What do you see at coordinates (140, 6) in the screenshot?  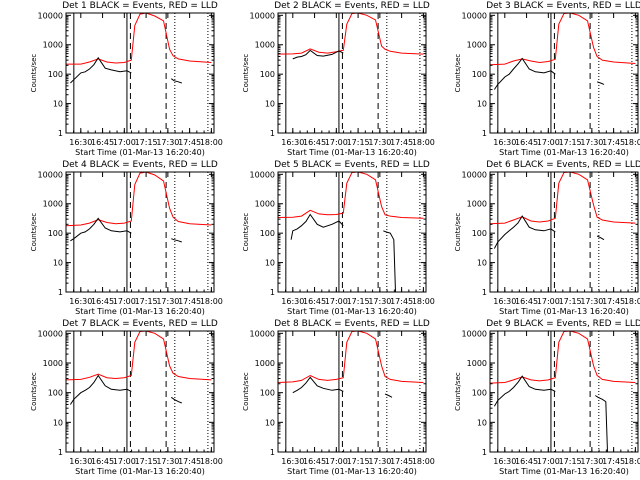 I see `panel-title: Det 1 BLACK = Events, RED = LLD` at bounding box center [140, 6].